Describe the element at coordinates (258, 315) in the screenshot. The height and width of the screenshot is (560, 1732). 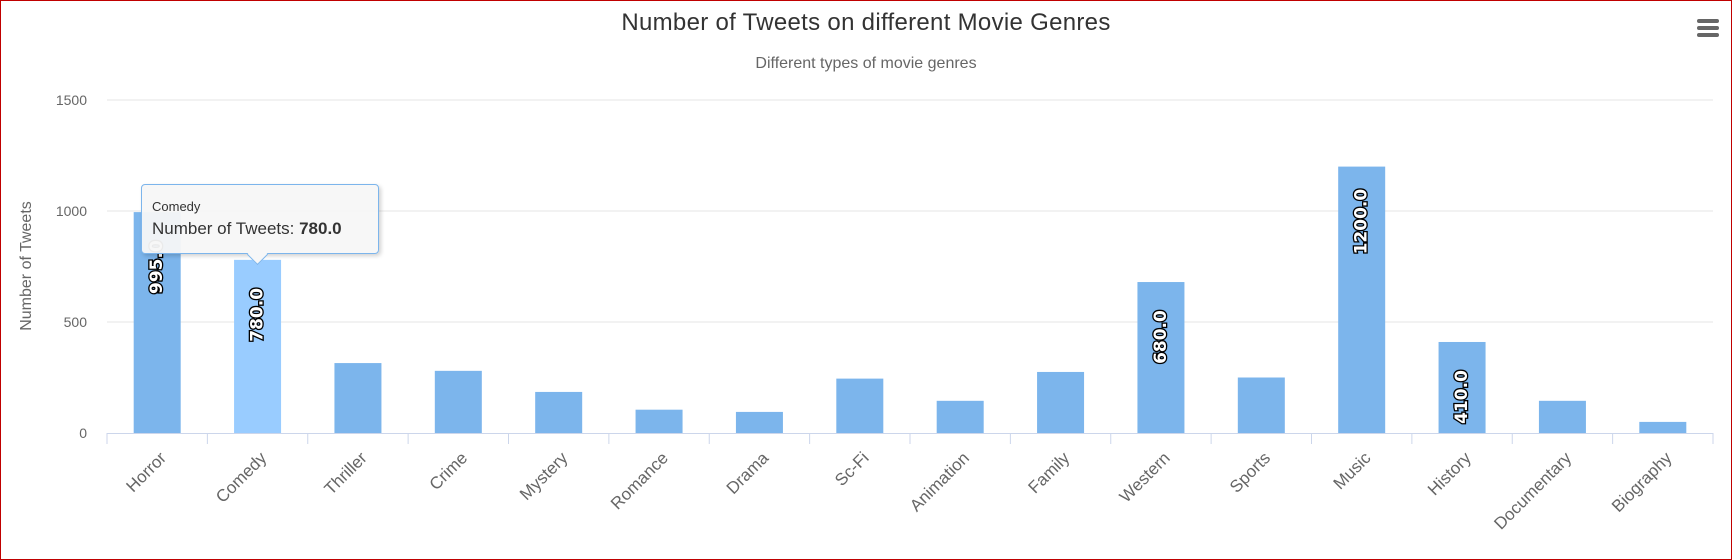
I see `data-label: 780.0` at that location.